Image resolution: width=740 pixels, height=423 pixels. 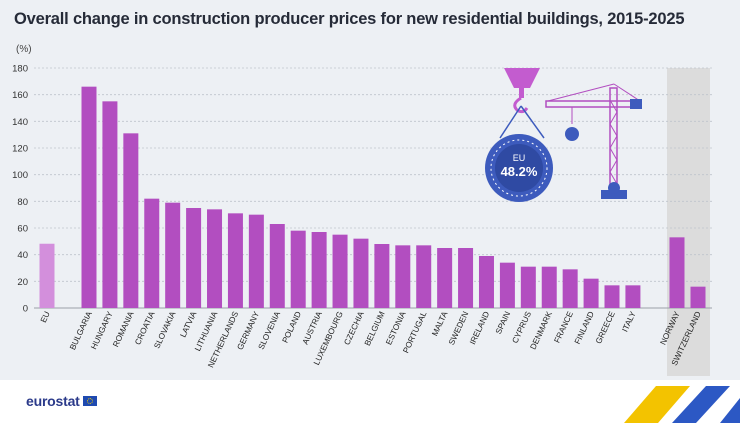 I want to click on bar-estonia, so click(x=403, y=276).